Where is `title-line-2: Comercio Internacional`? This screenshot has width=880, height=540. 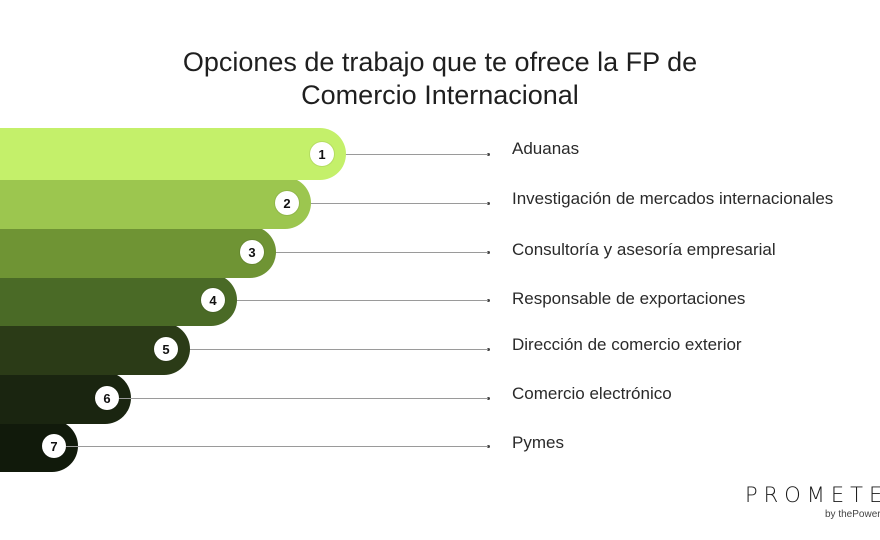
title-line-2: Comercio Internacional is located at coordinates (440, 95).